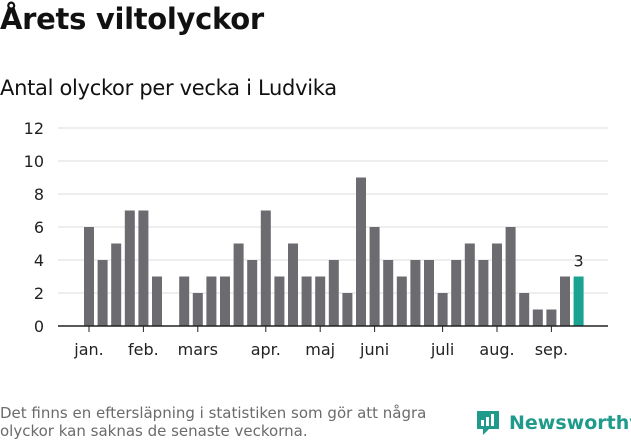 This screenshot has height=440, width=631. I want to click on y-tick-label: 8, so click(39, 194).